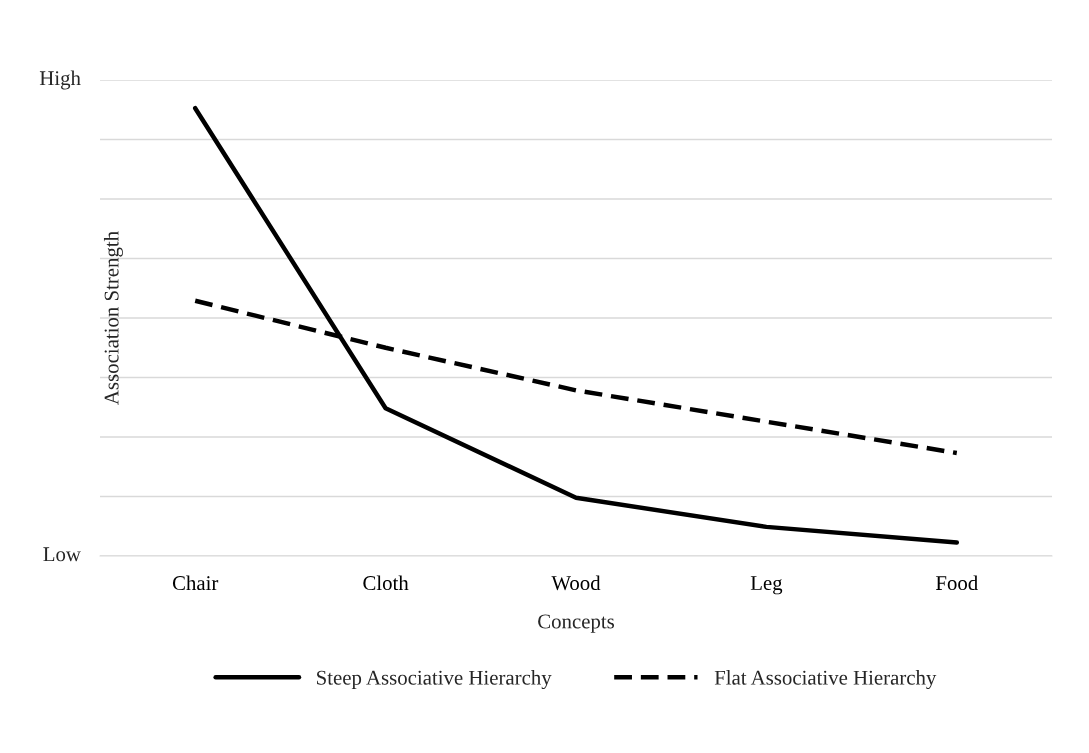 This screenshot has height=753, width=1089. What do you see at coordinates (956, 583) in the screenshot?
I see `x-tick-label: Food` at bounding box center [956, 583].